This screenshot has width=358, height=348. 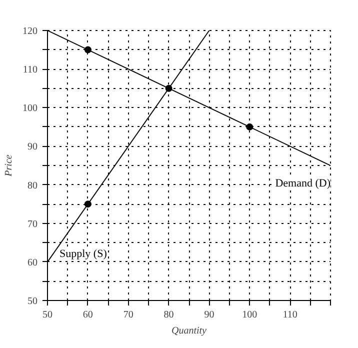 I want to click on series-label: Supply (S), so click(x=84, y=254).